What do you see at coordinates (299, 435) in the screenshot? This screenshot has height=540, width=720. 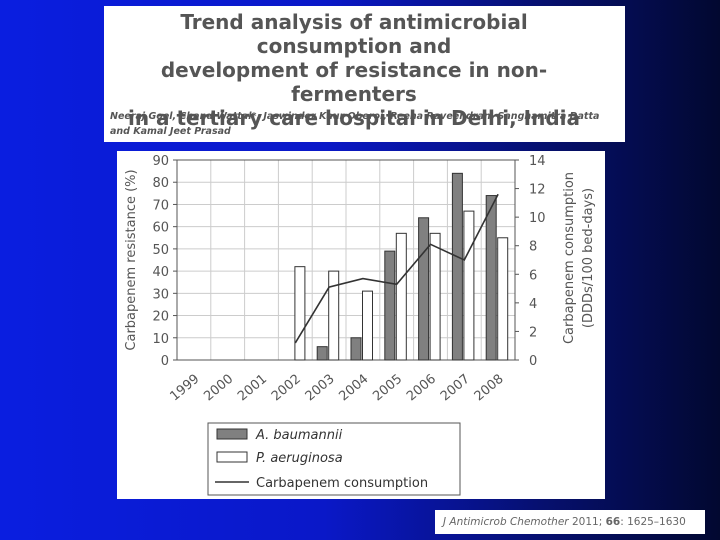 I see `legend-label-a-baumannii: A. baumannii` at bounding box center [299, 435].